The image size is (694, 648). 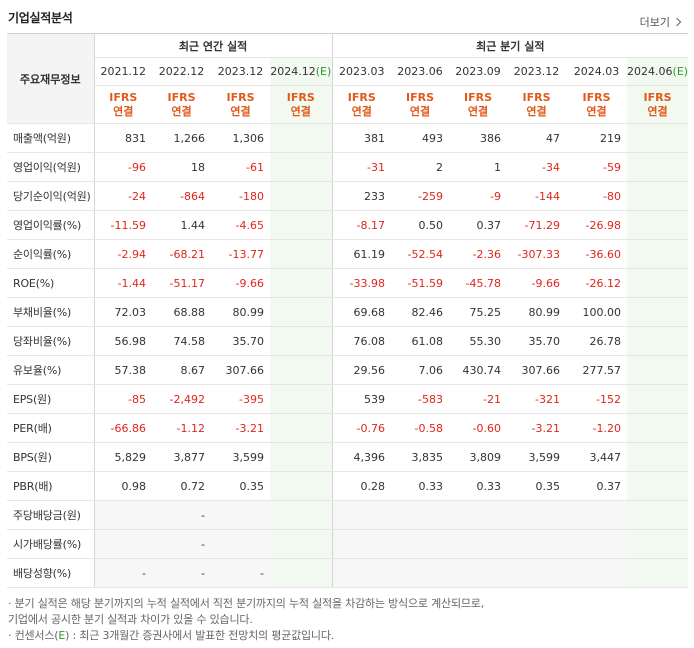 What do you see at coordinates (478, 312) in the screenshot?
I see `table-cell: 75.25` at bounding box center [478, 312].